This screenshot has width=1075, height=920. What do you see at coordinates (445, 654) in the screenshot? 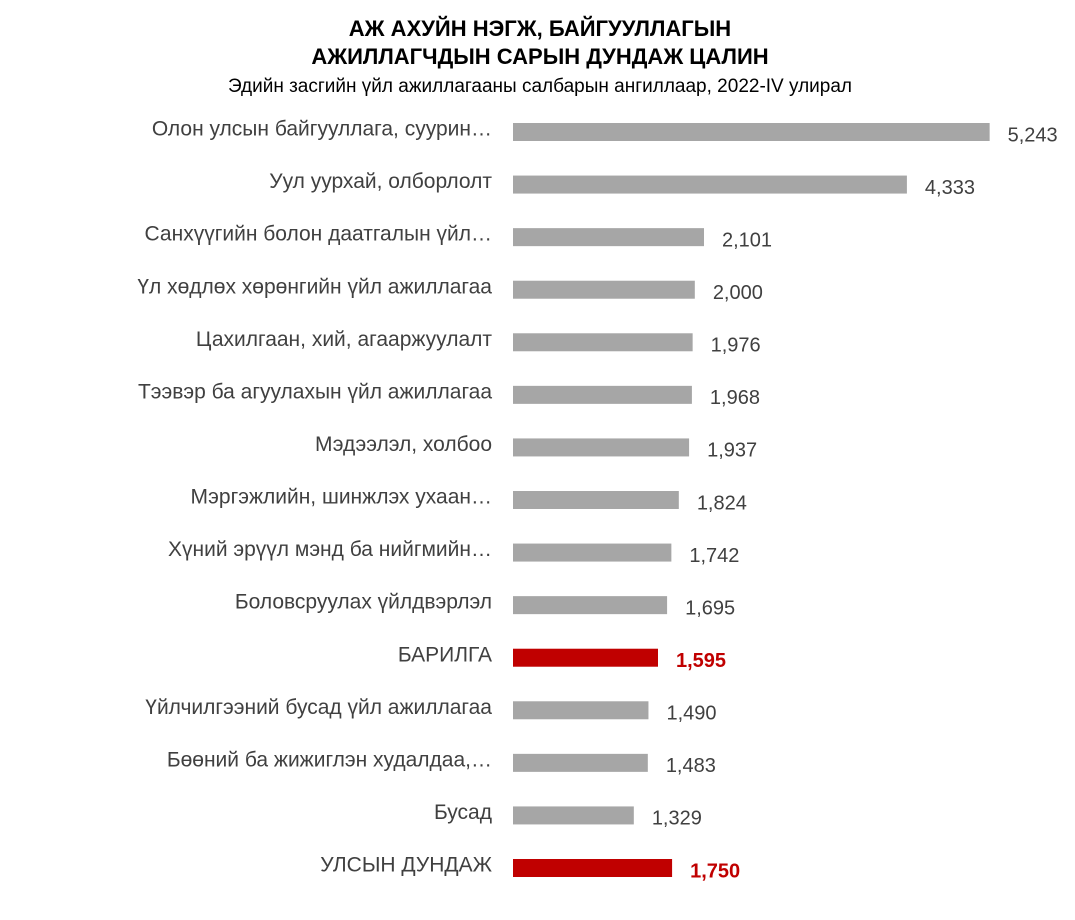
I see `category-label: БАРИЛГА` at bounding box center [445, 654].